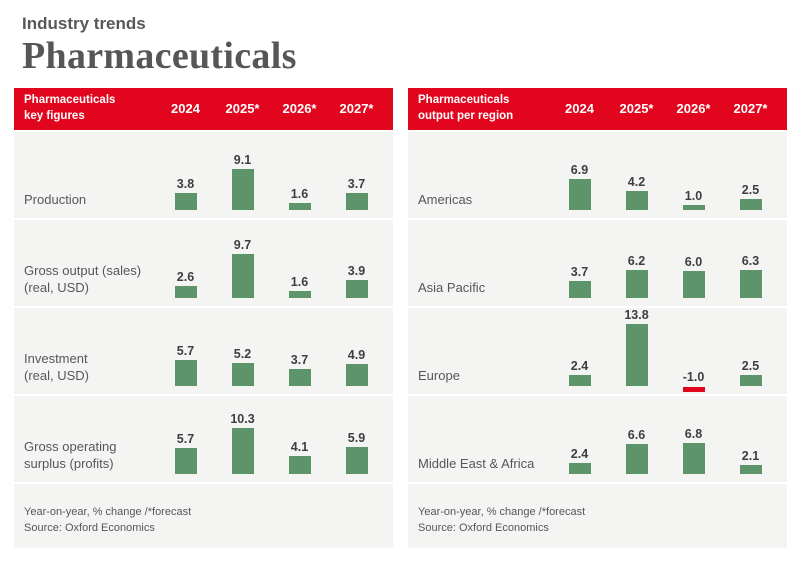  I want to click on bar-cell: 3.9, so click(356, 263).